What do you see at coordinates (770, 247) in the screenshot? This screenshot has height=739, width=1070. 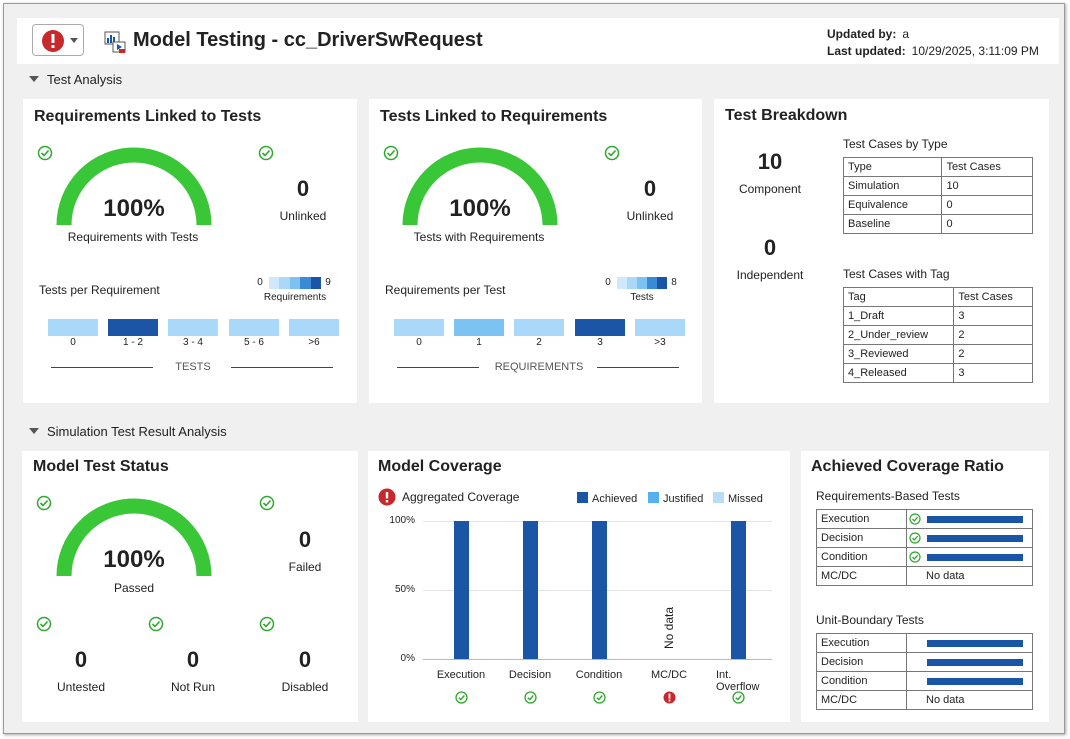 I see `independent-count: 0` at bounding box center [770, 247].